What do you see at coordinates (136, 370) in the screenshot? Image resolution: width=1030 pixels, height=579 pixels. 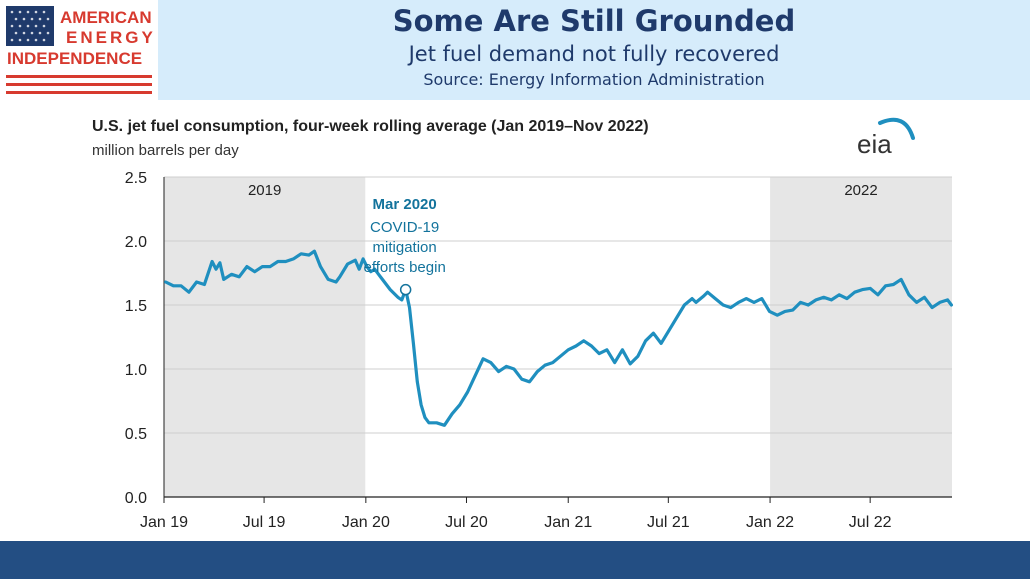 I see `y-tick-label: 1.0` at bounding box center [136, 370].